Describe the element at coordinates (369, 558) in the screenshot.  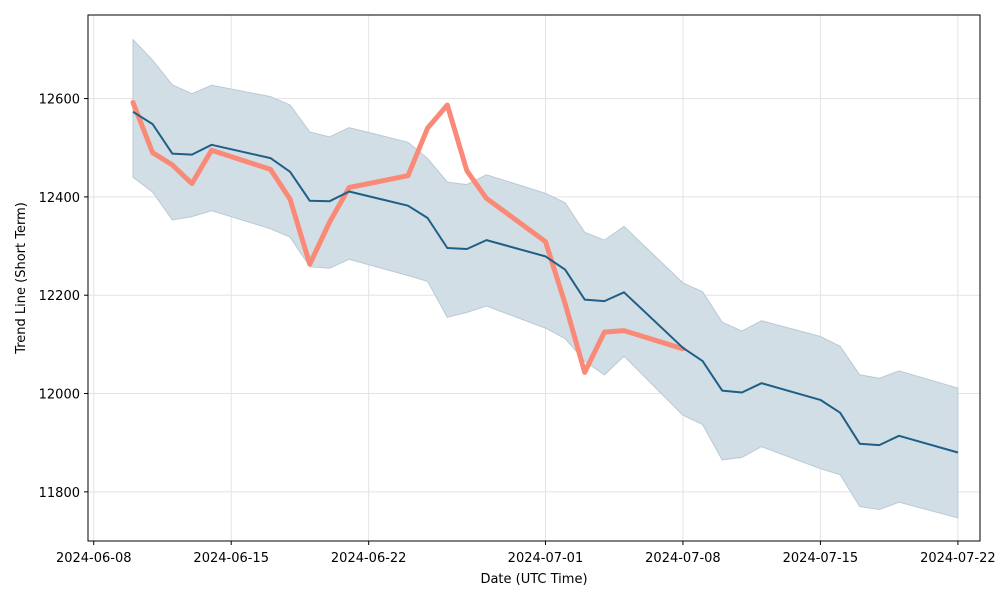
I see `x-tick-label: 2024-06-22` at that location.